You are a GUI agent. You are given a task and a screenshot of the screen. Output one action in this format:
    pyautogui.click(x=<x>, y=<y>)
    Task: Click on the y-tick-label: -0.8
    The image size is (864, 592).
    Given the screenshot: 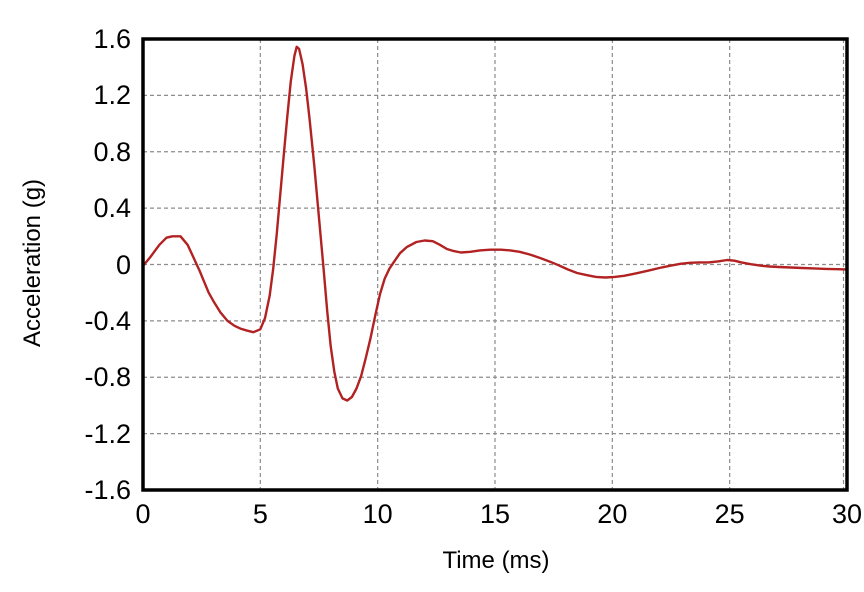 What is the action you would take?
    pyautogui.click(x=107, y=377)
    